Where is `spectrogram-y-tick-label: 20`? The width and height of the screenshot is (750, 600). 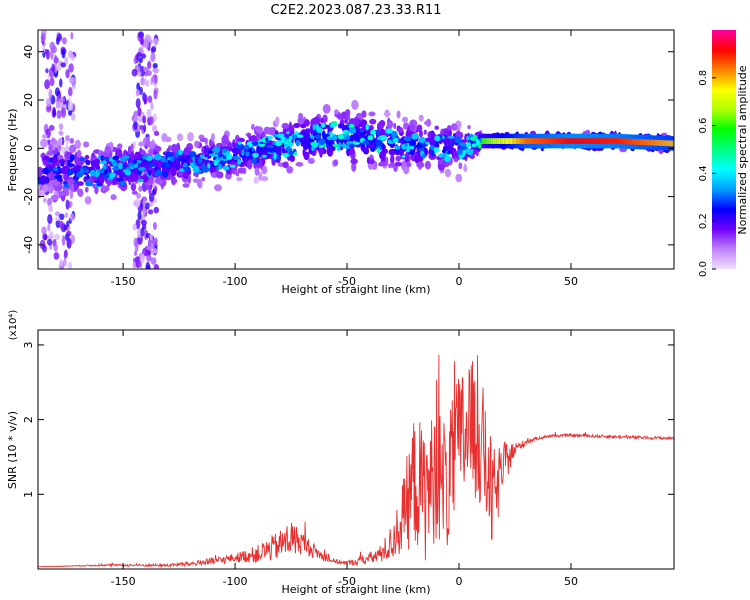
spectrogram-y-tick-label: 20 is located at coordinates (28, 100).